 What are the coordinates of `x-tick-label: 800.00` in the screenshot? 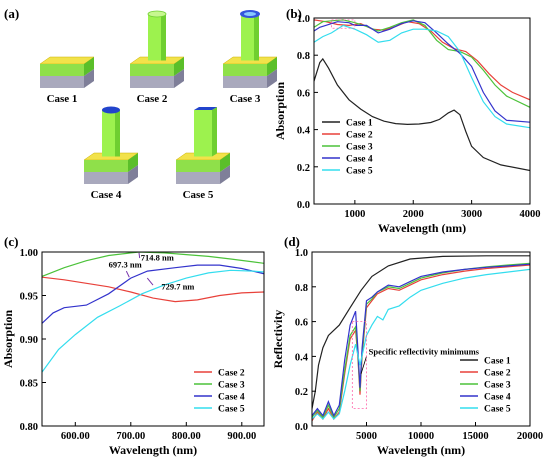 It's located at (186, 436).